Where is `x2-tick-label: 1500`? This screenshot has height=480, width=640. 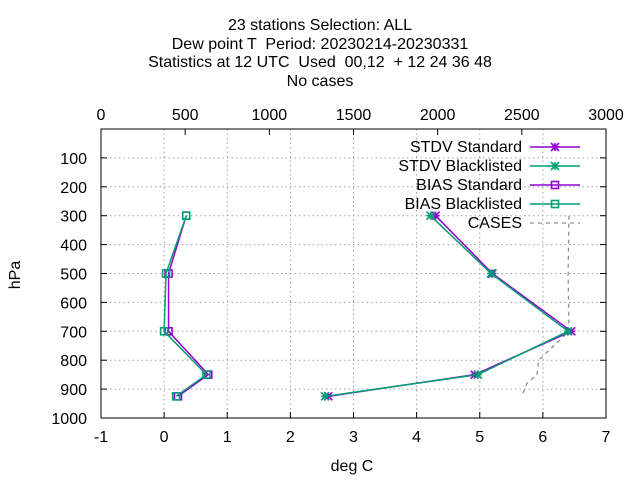
x2-tick-label: 1500 is located at coordinates (354, 115).